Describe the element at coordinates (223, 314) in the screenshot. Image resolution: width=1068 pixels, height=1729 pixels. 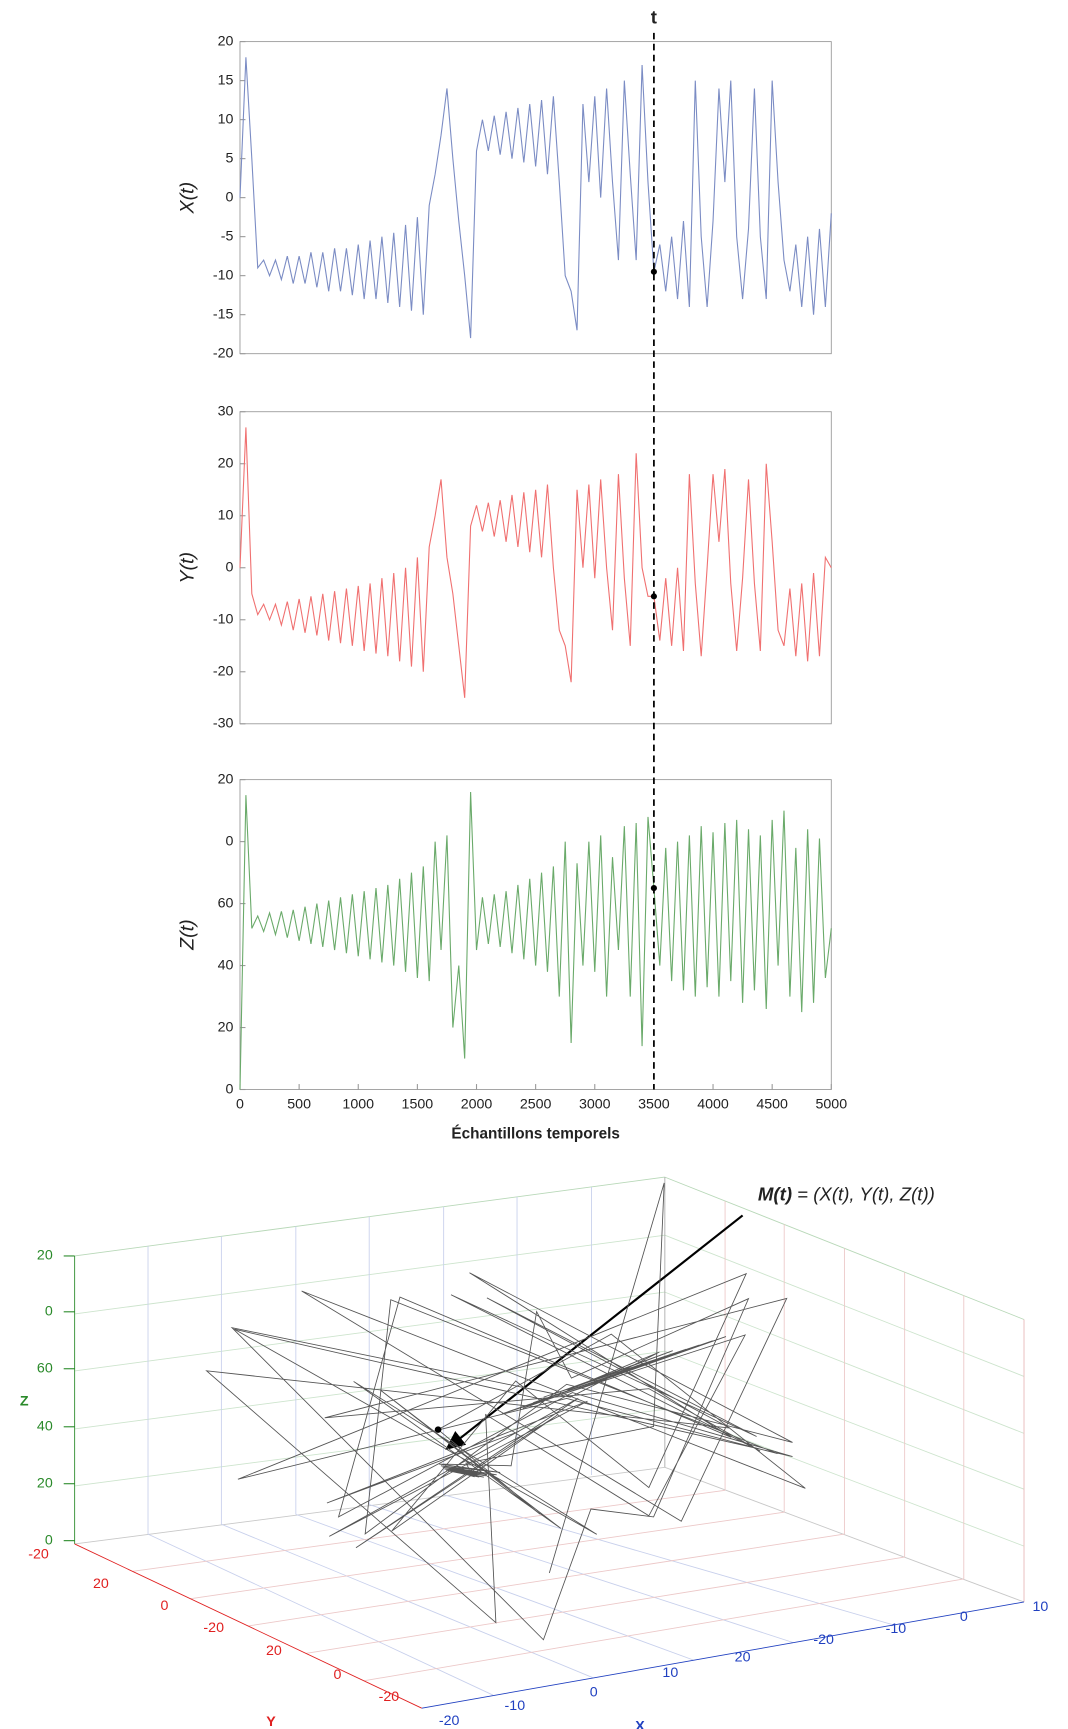
I see `y-tick-label: -15` at that location.